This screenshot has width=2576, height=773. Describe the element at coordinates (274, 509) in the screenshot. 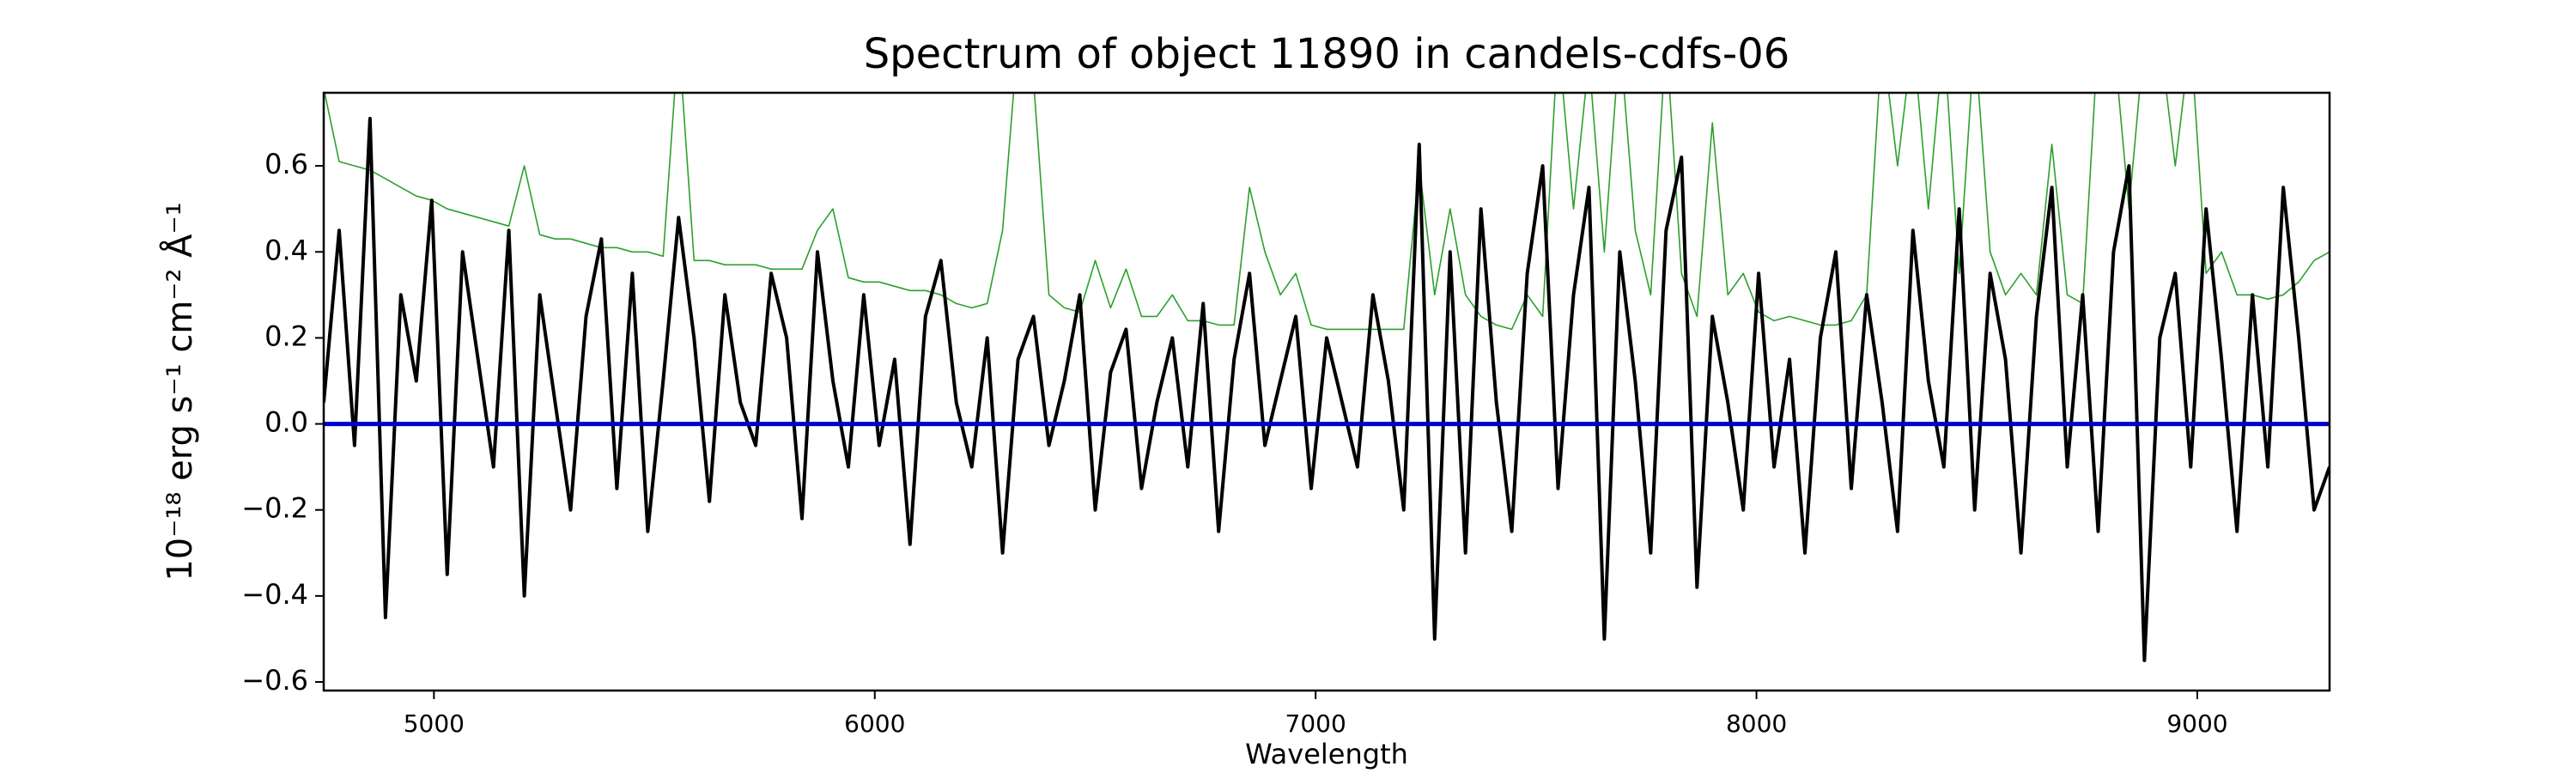

I see `y-tick-label: −0.2` at that location.